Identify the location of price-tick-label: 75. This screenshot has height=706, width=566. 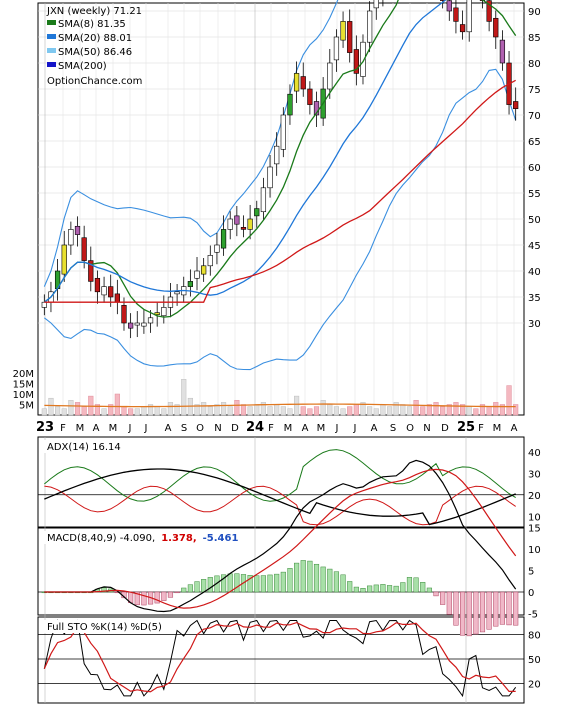
(534, 90).